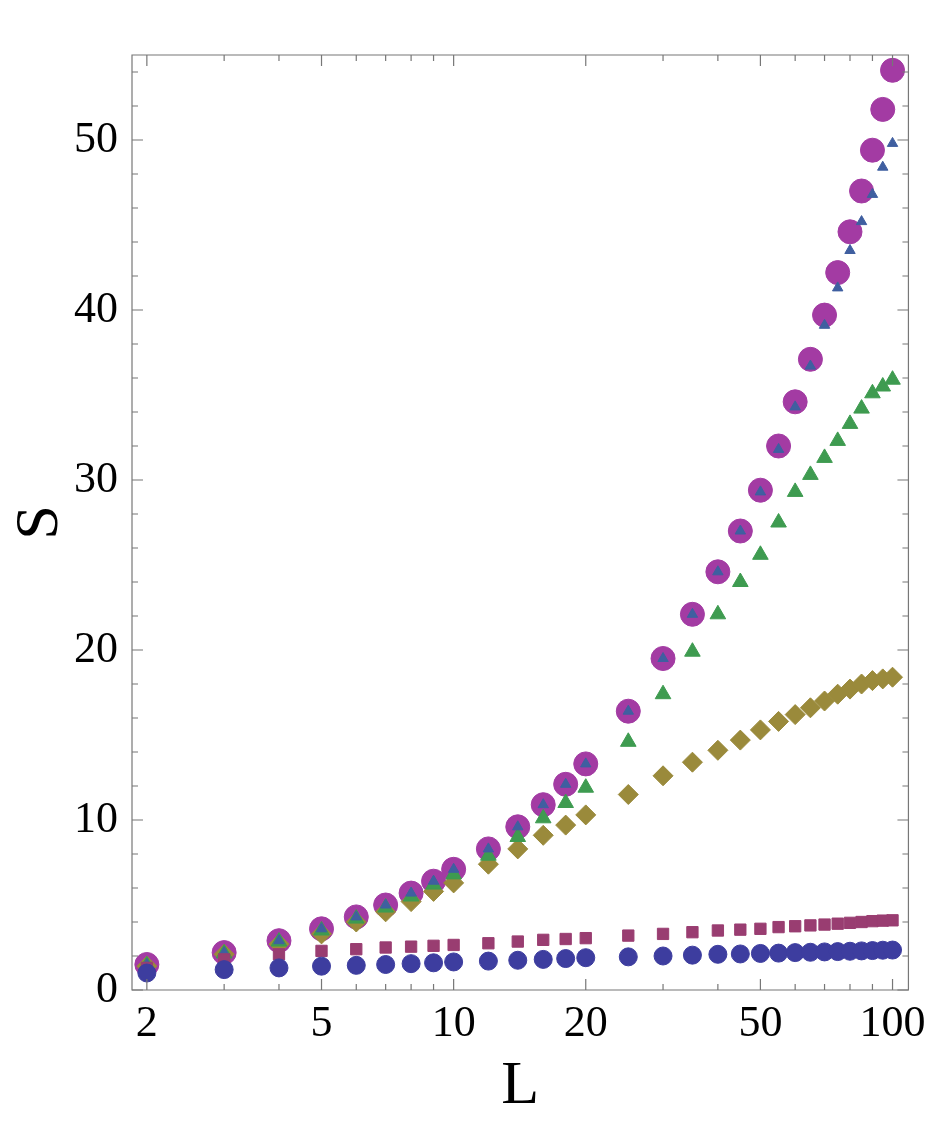  What do you see at coordinates (96, 647) in the screenshot?
I see `y-tick-label: 20` at bounding box center [96, 647].